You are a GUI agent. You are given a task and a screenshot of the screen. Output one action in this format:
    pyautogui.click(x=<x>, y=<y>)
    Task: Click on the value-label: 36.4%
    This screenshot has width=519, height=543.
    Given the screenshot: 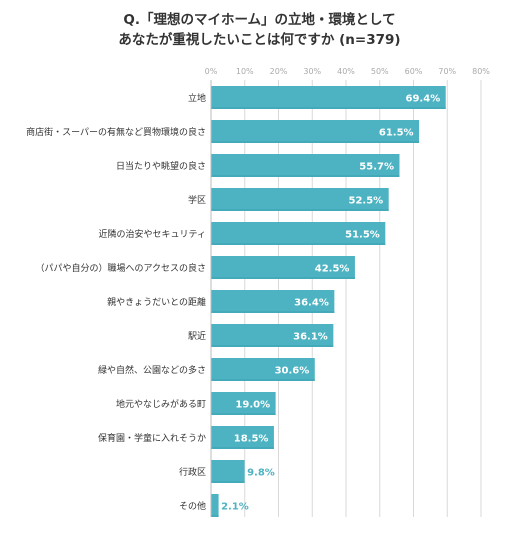 What is the action you would take?
    pyautogui.click(x=311, y=303)
    